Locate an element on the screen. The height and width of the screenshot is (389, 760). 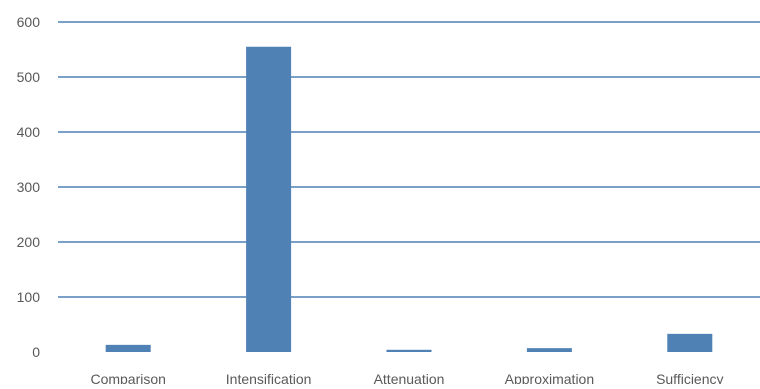
bar-comparison is located at coordinates (128, 348).